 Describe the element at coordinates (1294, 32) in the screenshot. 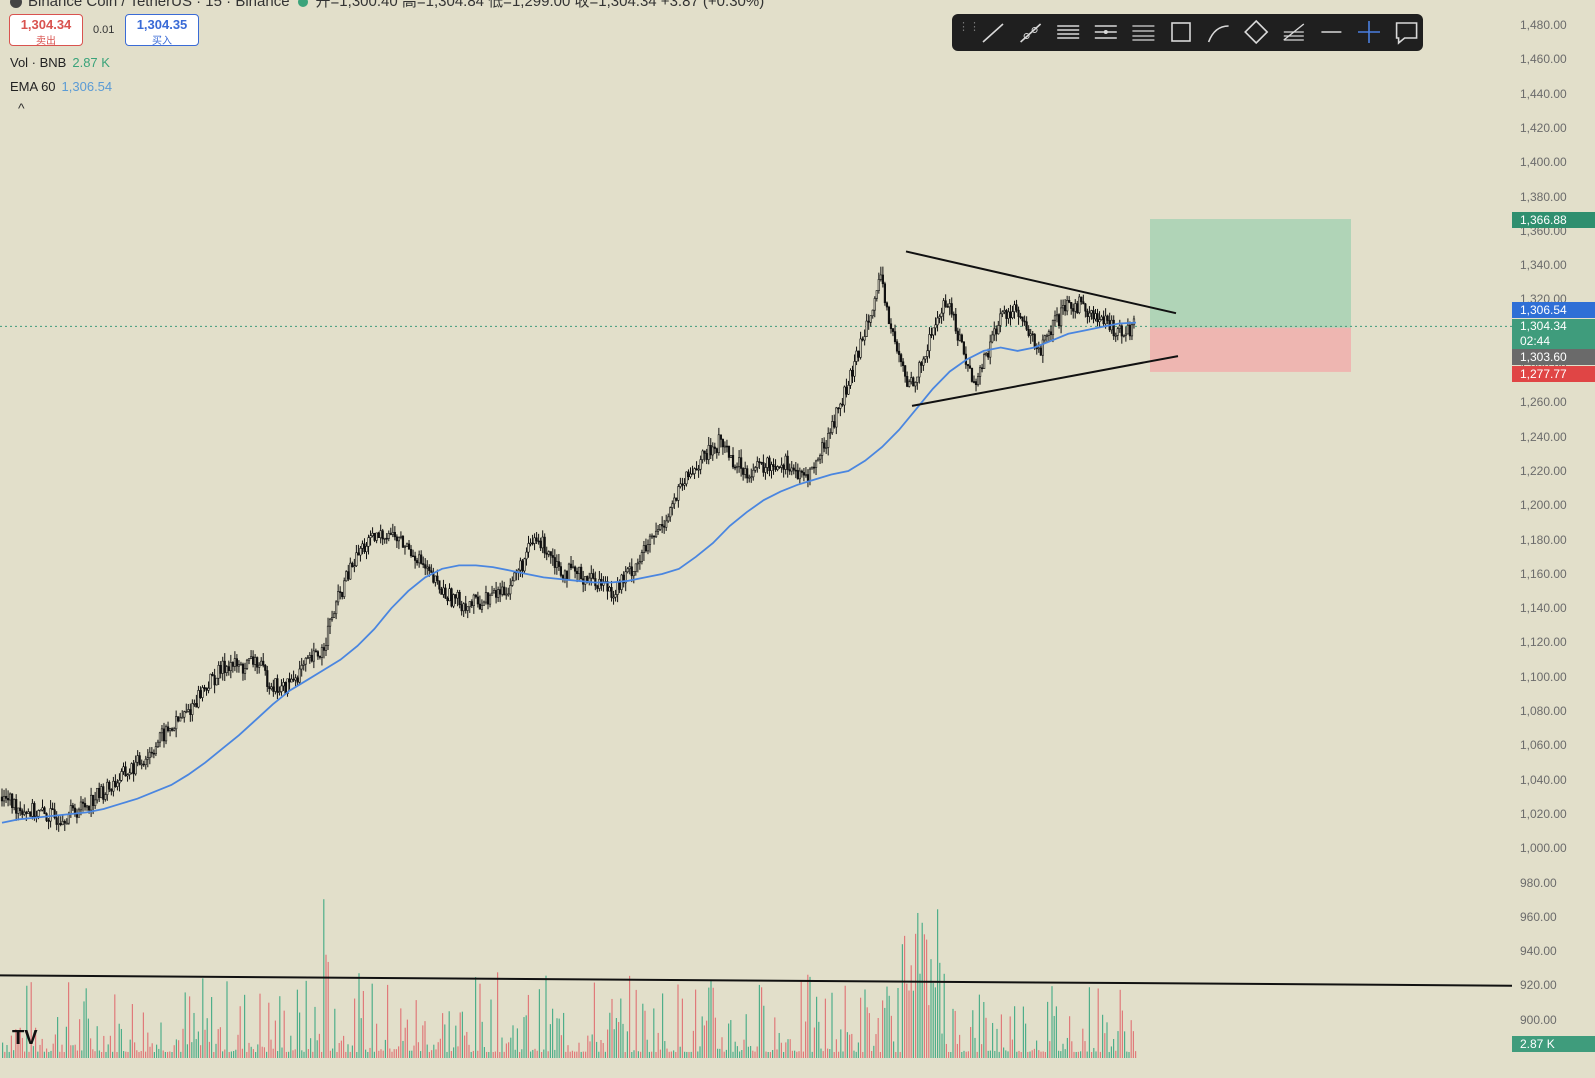

I see `gann-fan-icon` at that location.